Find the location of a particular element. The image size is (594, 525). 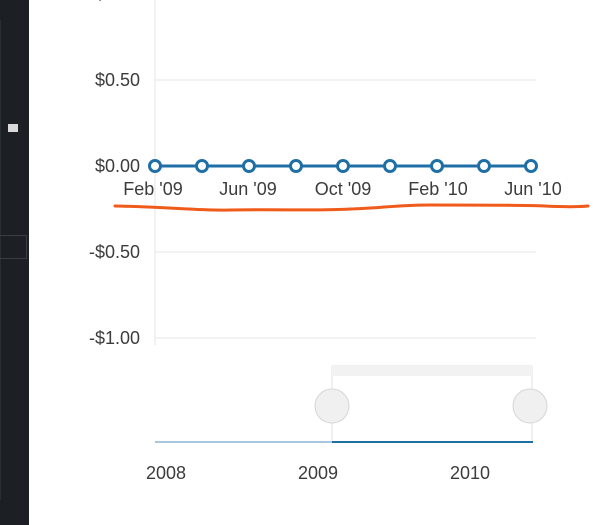

y-tick-label: -$0.50 is located at coordinates (114, 252).